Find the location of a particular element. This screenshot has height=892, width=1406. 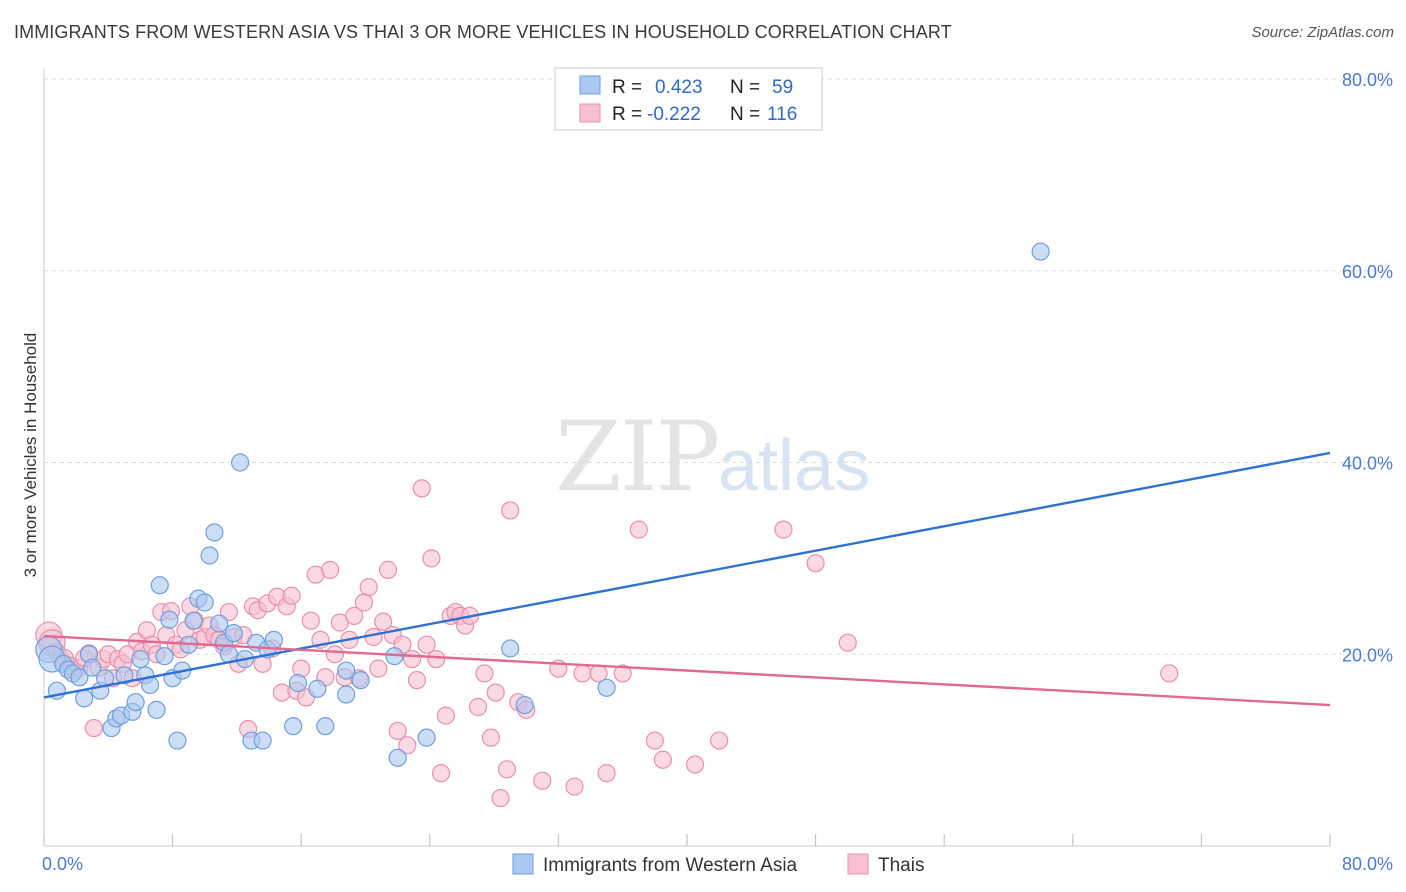

legend-n-value-1: 59 is located at coordinates (782, 87).